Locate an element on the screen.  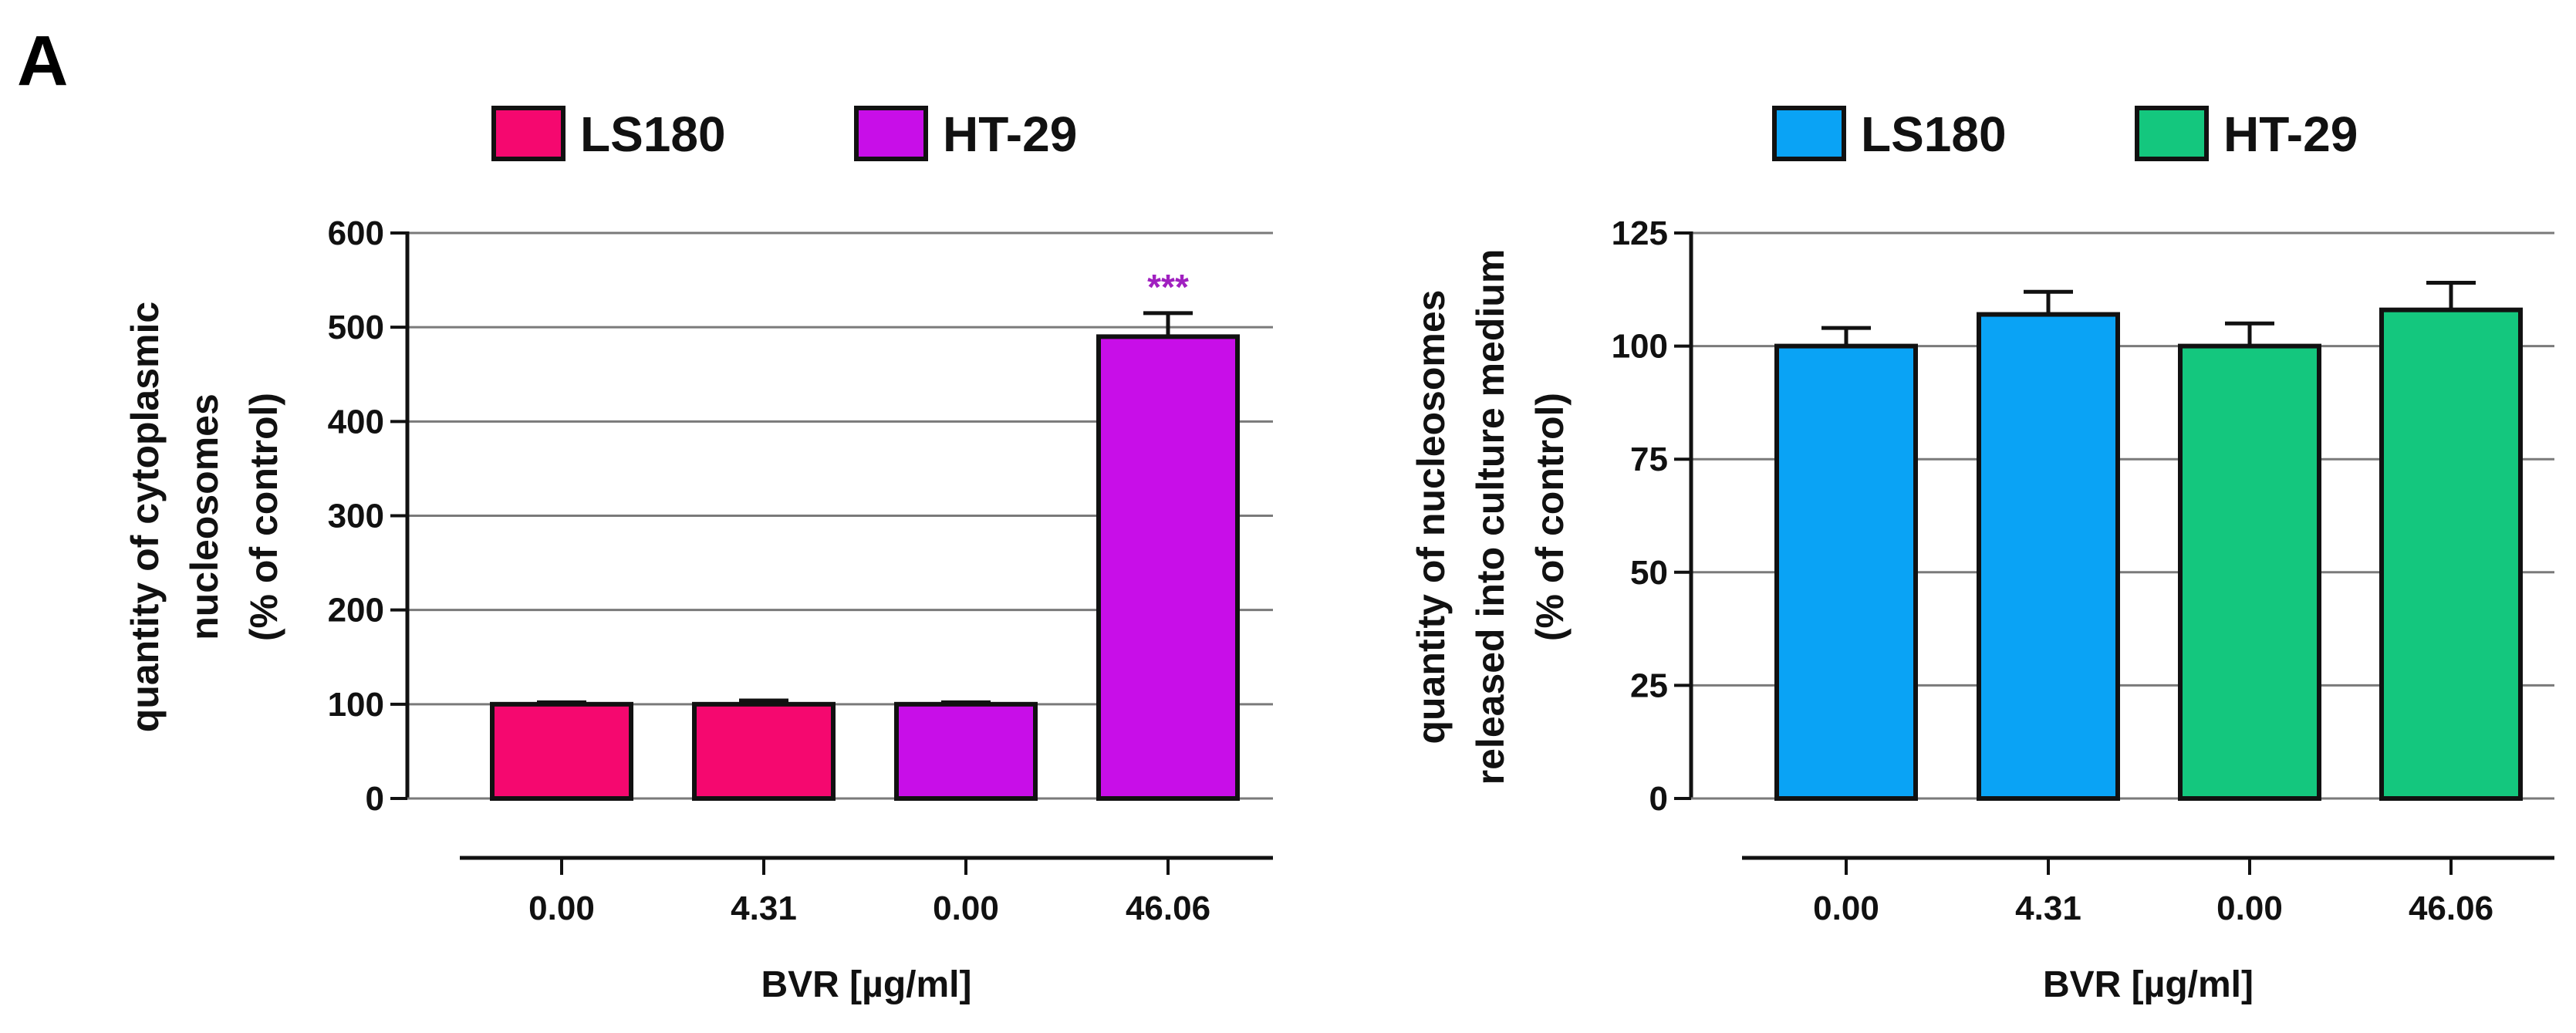
y-tick-label: 300 is located at coordinates (356, 516).